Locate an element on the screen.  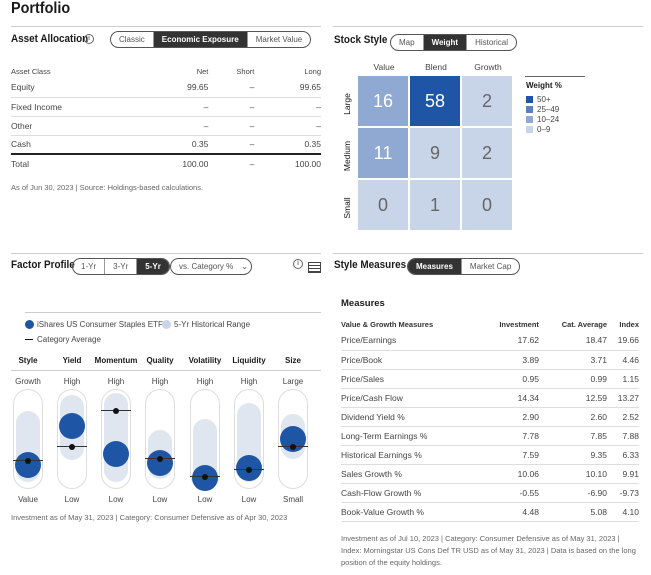
column-header: Cat. Average is located at coordinates (584, 324).